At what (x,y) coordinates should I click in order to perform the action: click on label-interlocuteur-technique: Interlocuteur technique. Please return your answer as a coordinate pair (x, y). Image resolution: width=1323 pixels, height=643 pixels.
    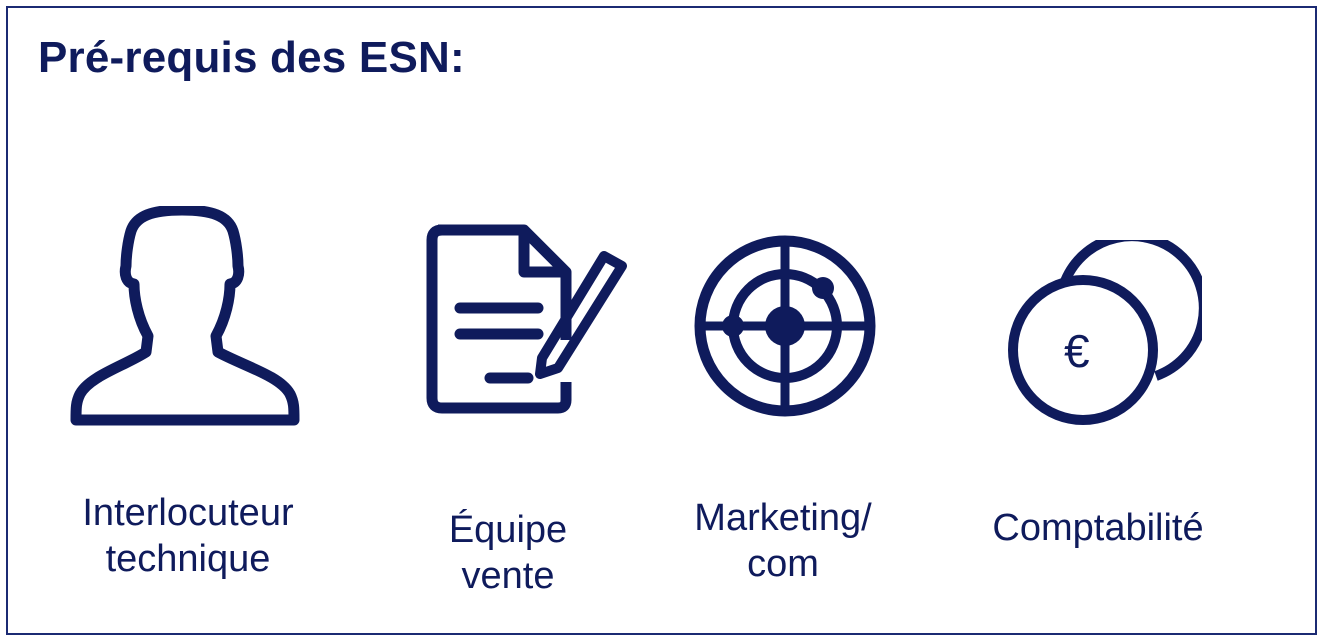
    Looking at the image, I should click on (188, 536).